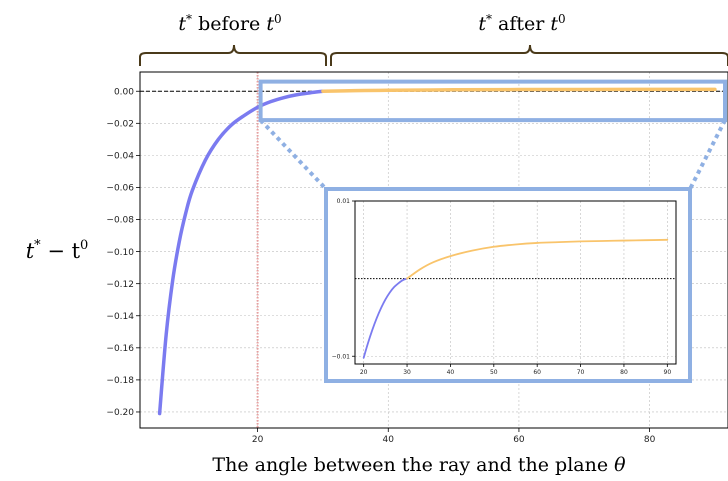  I want to click on before-mid: before, so click(229, 24).